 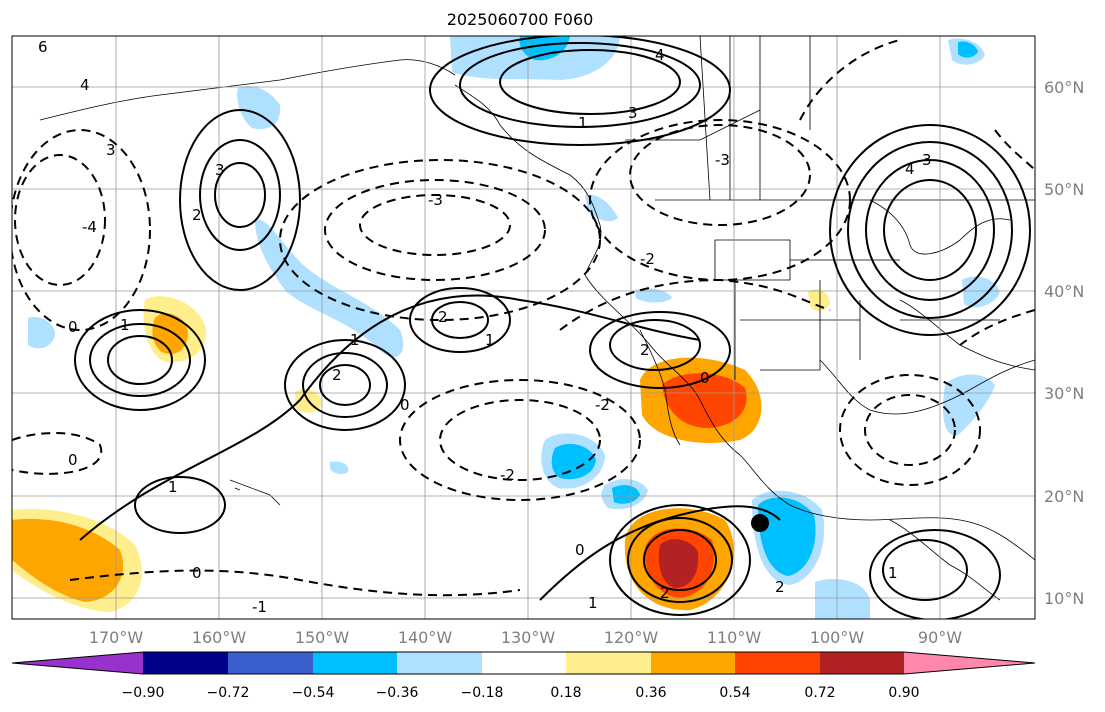 I want to click on baja-coast, so click(x=660, y=387).